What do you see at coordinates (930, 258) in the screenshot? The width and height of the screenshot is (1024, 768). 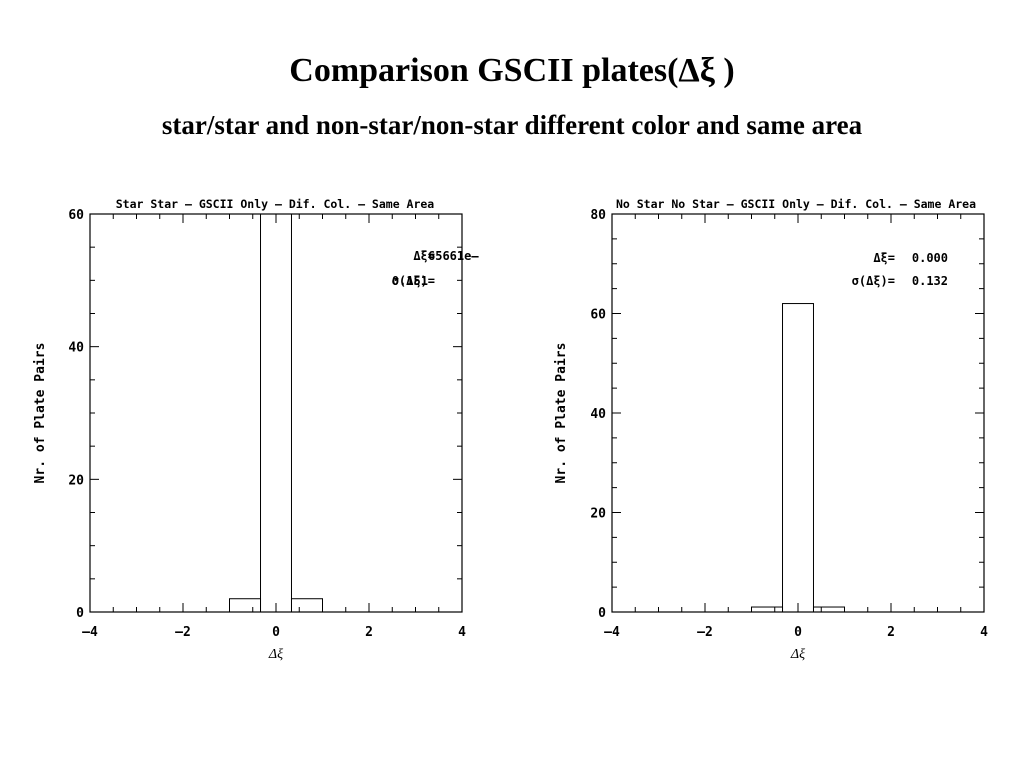 I see `stat-value: 0.000` at bounding box center [930, 258].